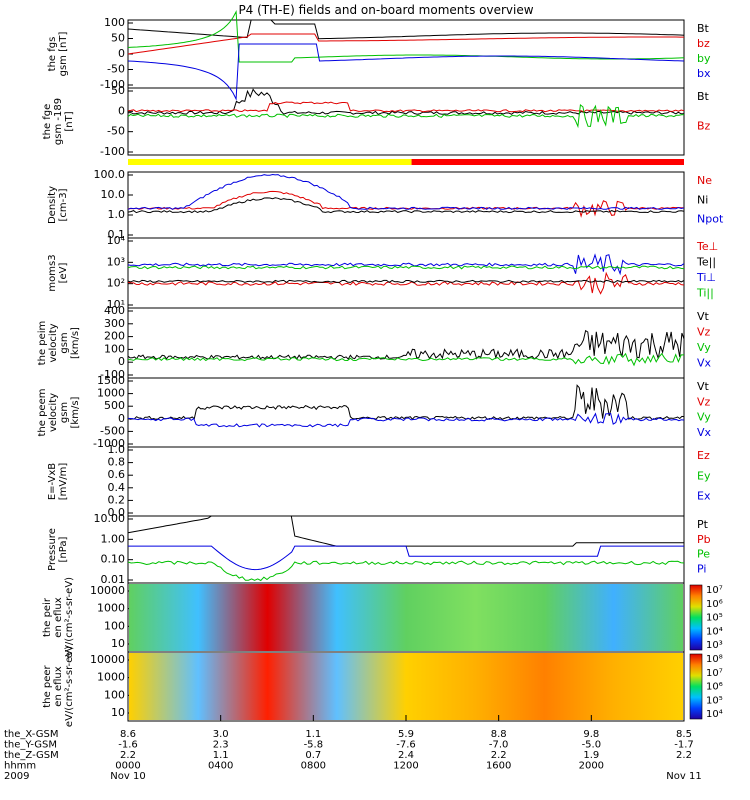 The image size is (750, 800). Describe the element at coordinates (63, 54) in the screenshot. I see `fgs-ylabel: gsm [nT]` at that location.